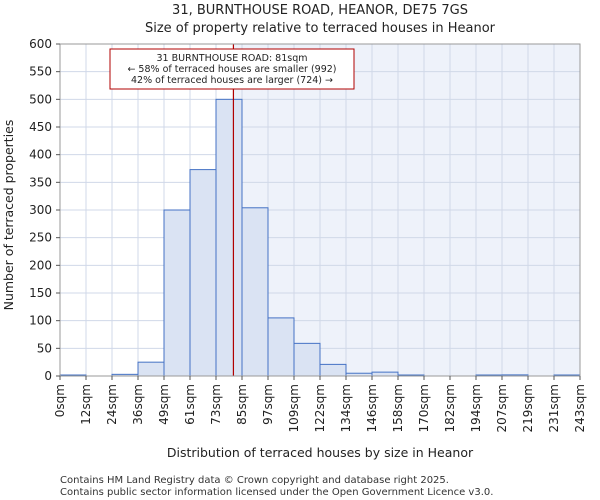 The width and height of the screenshot is (600, 500). I want to click on y-tick-label: 500, so click(40, 99).